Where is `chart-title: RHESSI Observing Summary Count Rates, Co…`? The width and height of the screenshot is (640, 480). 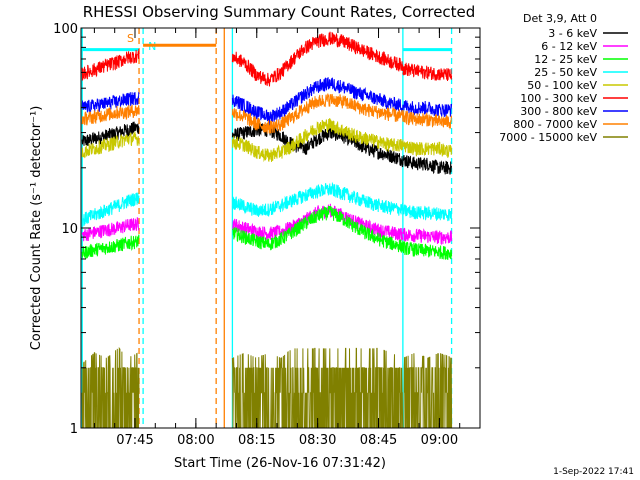
chart-title: RHESSI Observing Summary Count Rates, Co… is located at coordinates (279, 12).